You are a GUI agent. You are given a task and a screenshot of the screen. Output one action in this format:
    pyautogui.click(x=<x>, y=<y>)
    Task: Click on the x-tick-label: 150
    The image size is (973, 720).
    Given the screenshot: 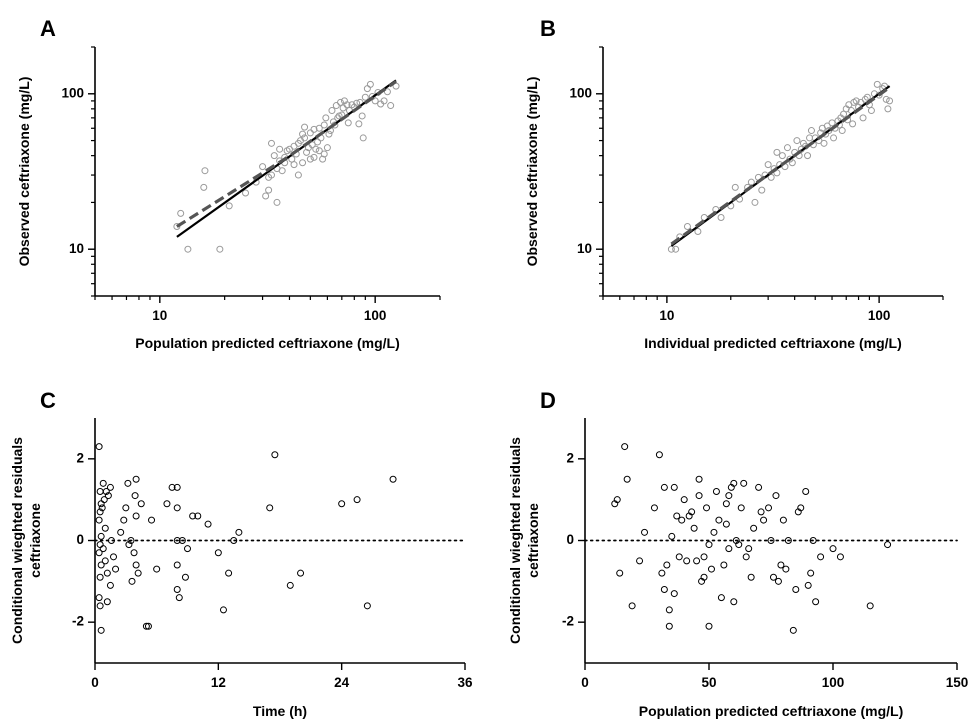 What is the action you would take?
    pyautogui.click(x=957, y=682)
    